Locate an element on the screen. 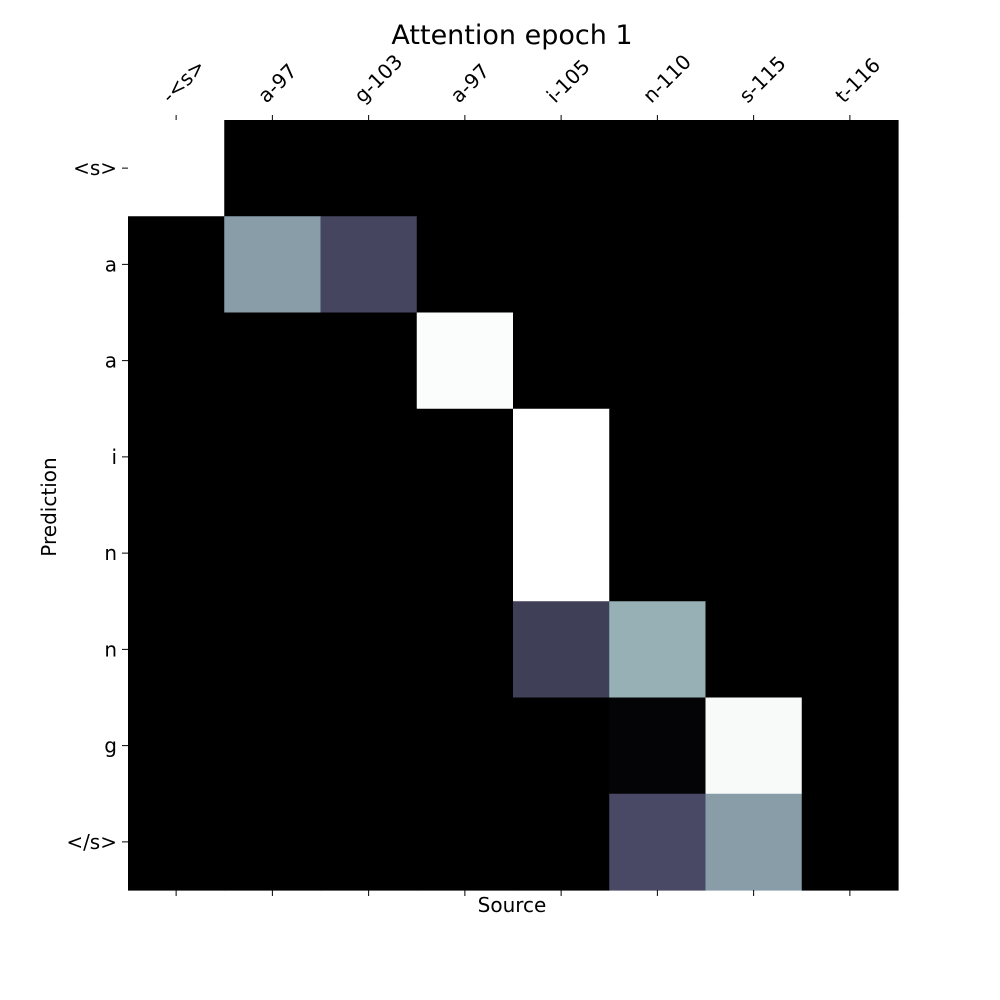 This screenshot has height=1000, width=1000. y-axis-label: Prediction is located at coordinates (49, 506).